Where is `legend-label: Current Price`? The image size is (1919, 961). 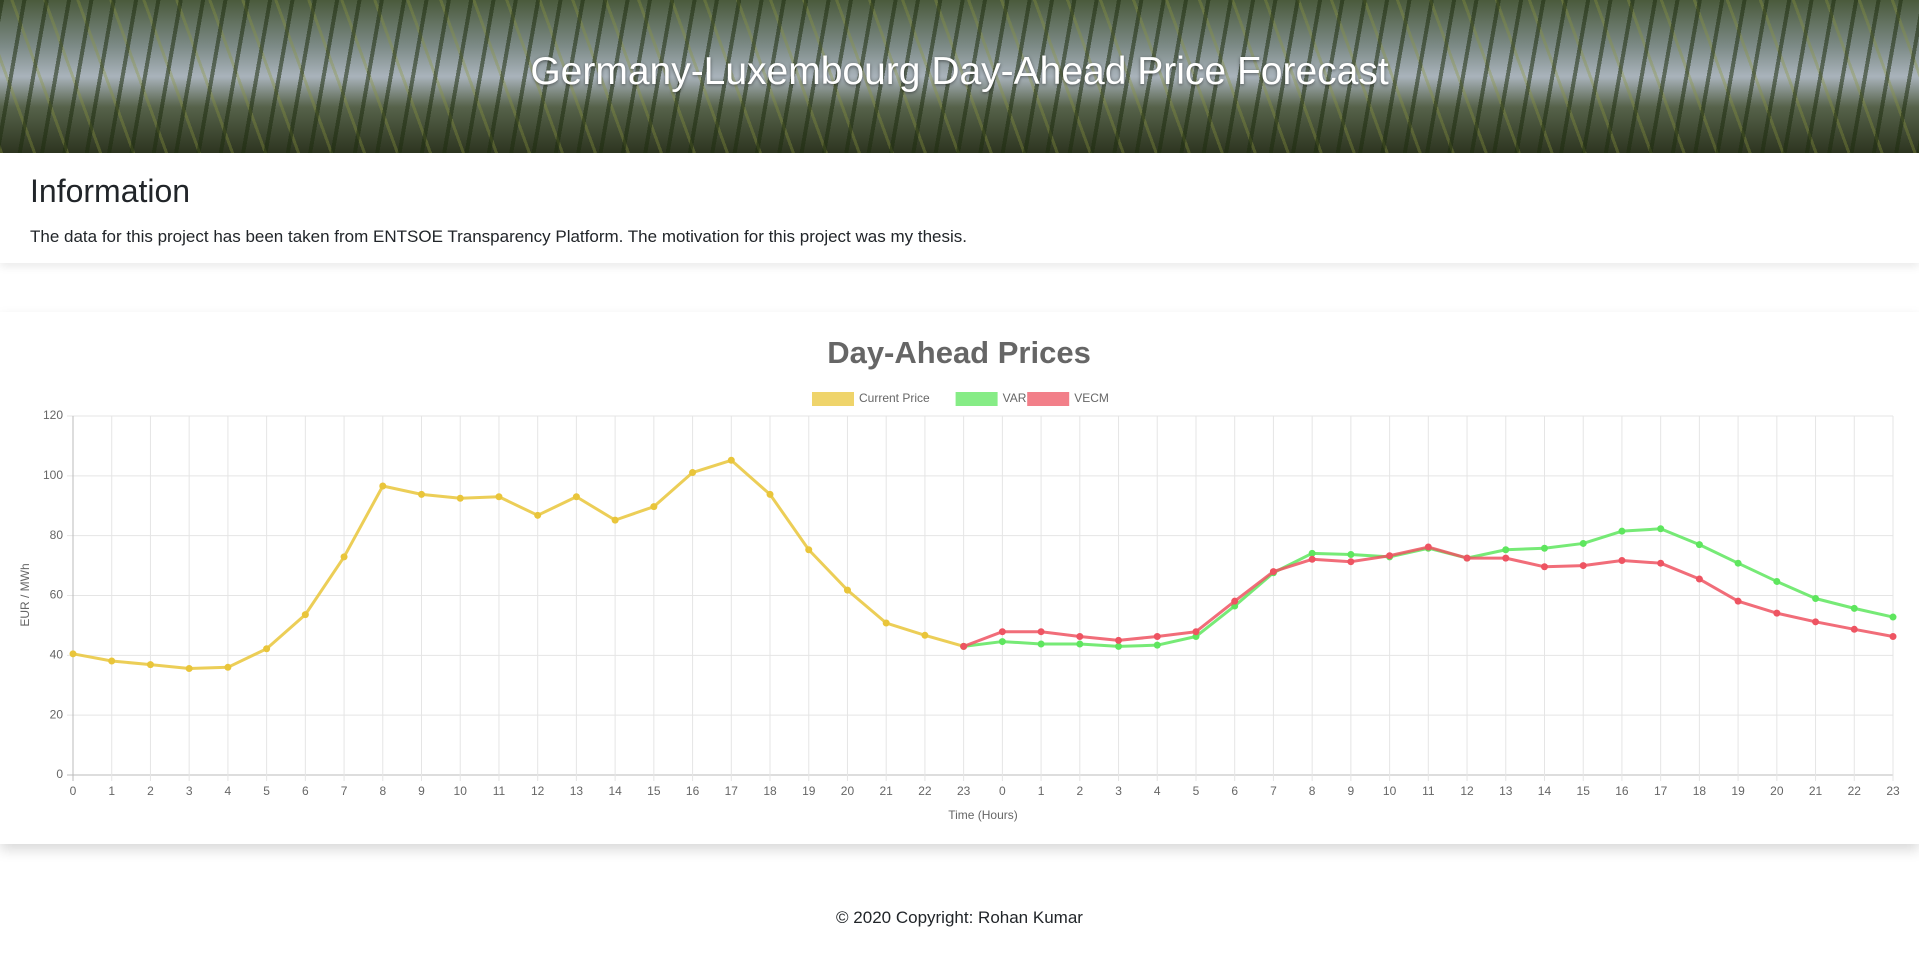 legend-label: Current Price is located at coordinates (894, 398).